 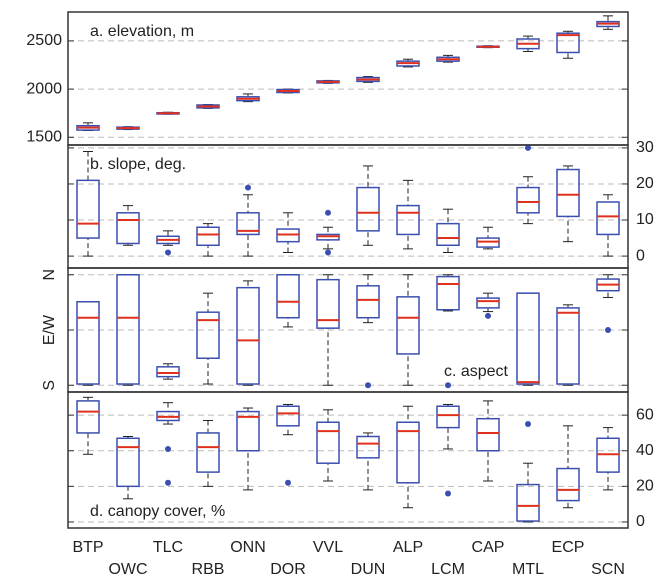 I want to click on y-tick-label: E/W, so click(x=49, y=329).